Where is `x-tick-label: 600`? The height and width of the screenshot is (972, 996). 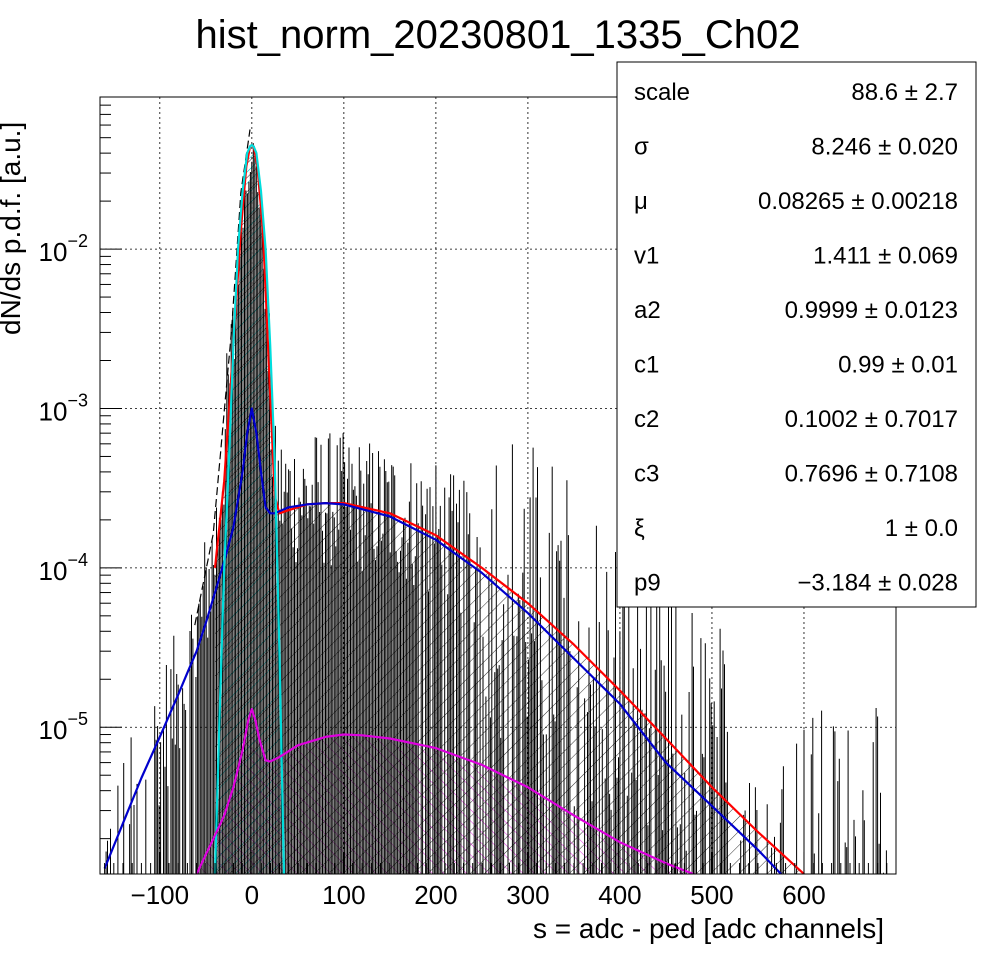
x-tick-label: 600 is located at coordinates (803, 895).